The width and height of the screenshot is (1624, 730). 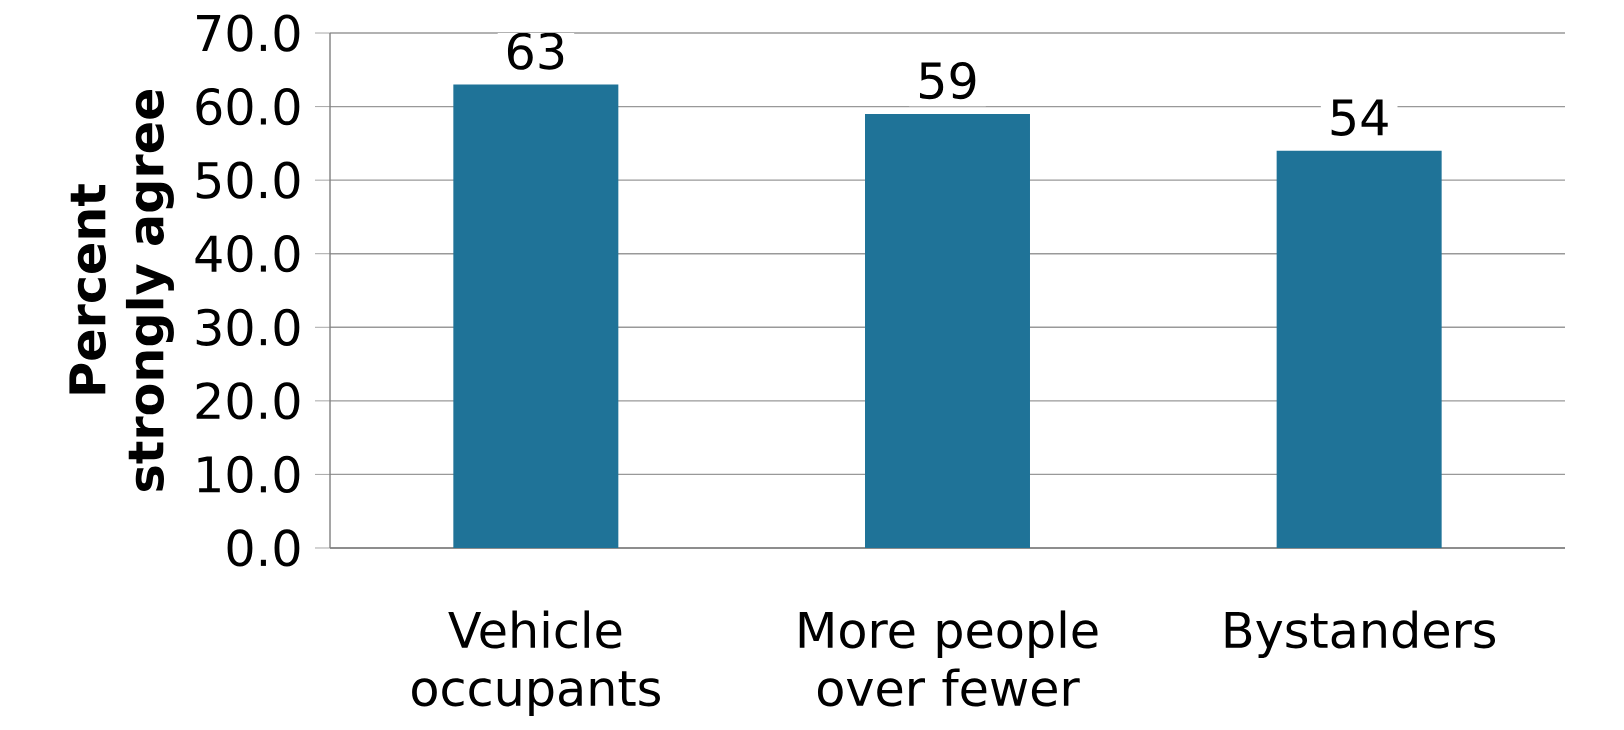 I want to click on y-tick-label: 60.0, so click(x=248, y=106).